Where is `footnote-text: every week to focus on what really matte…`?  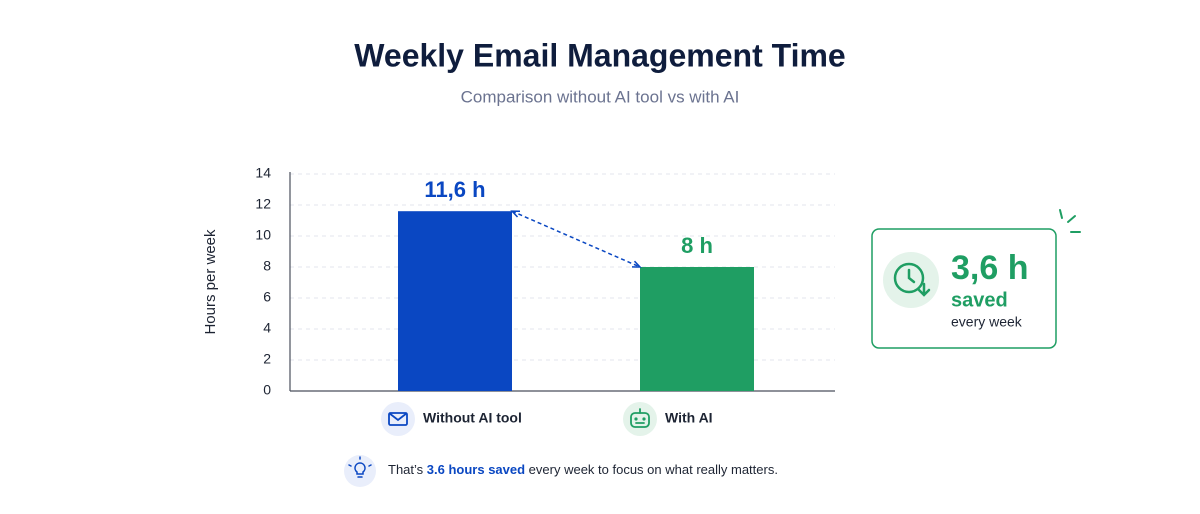
footnote-text: every week to focus on what really matte… is located at coordinates (651, 469).